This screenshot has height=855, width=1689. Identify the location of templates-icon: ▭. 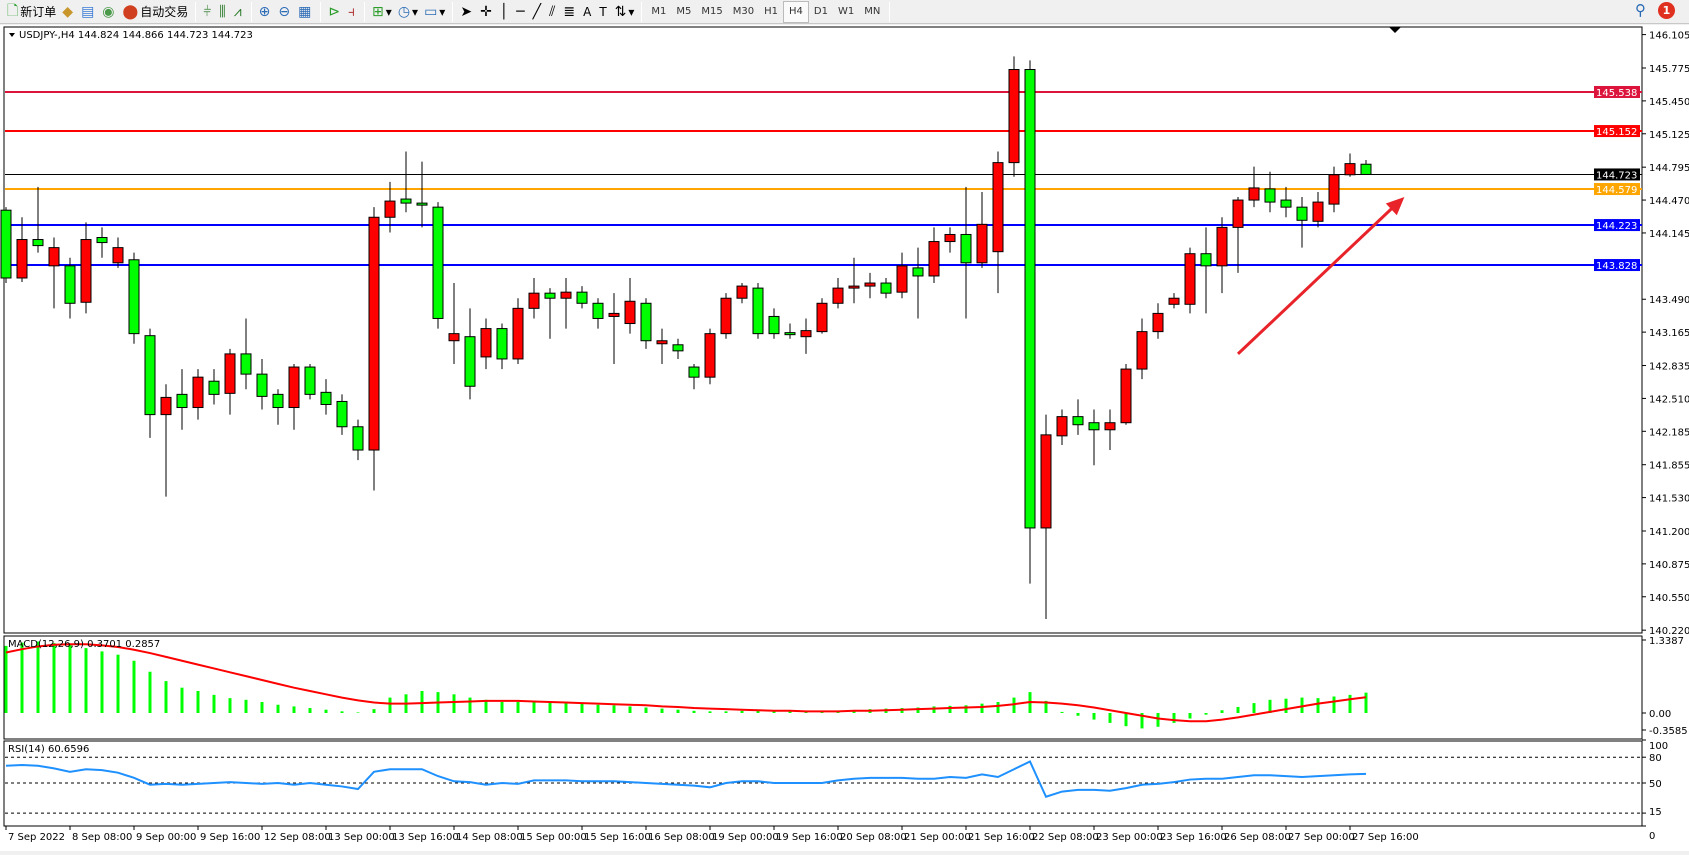
(431, 11).